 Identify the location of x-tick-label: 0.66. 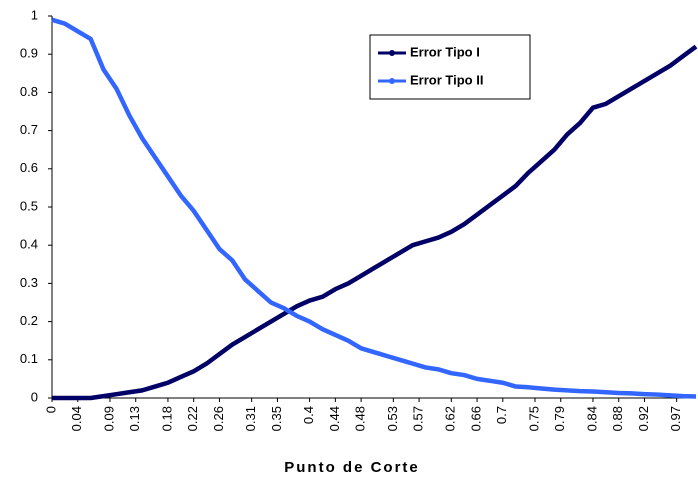
(475, 418).